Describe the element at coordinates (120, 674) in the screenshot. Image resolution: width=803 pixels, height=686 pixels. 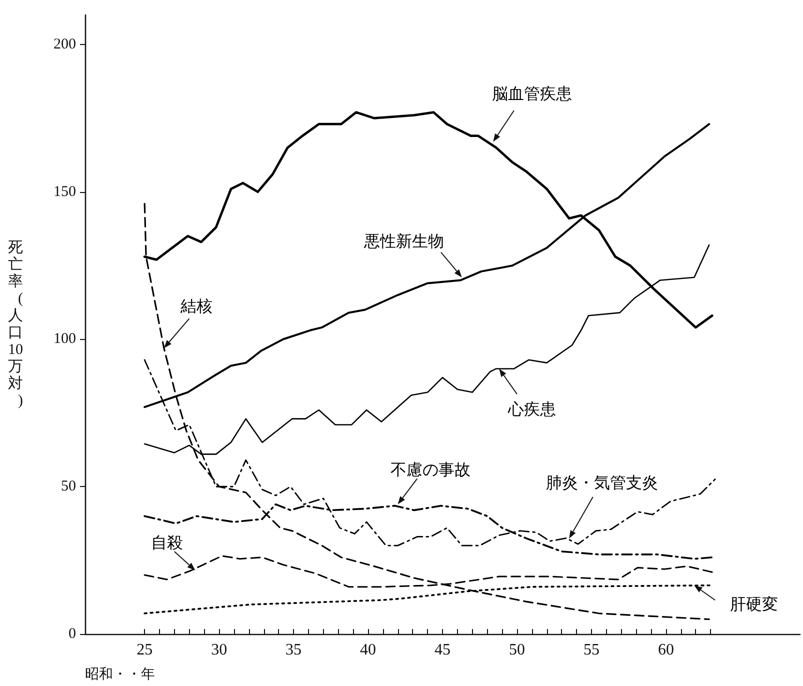
I see `x-axis-title: 昭和・・年` at that location.